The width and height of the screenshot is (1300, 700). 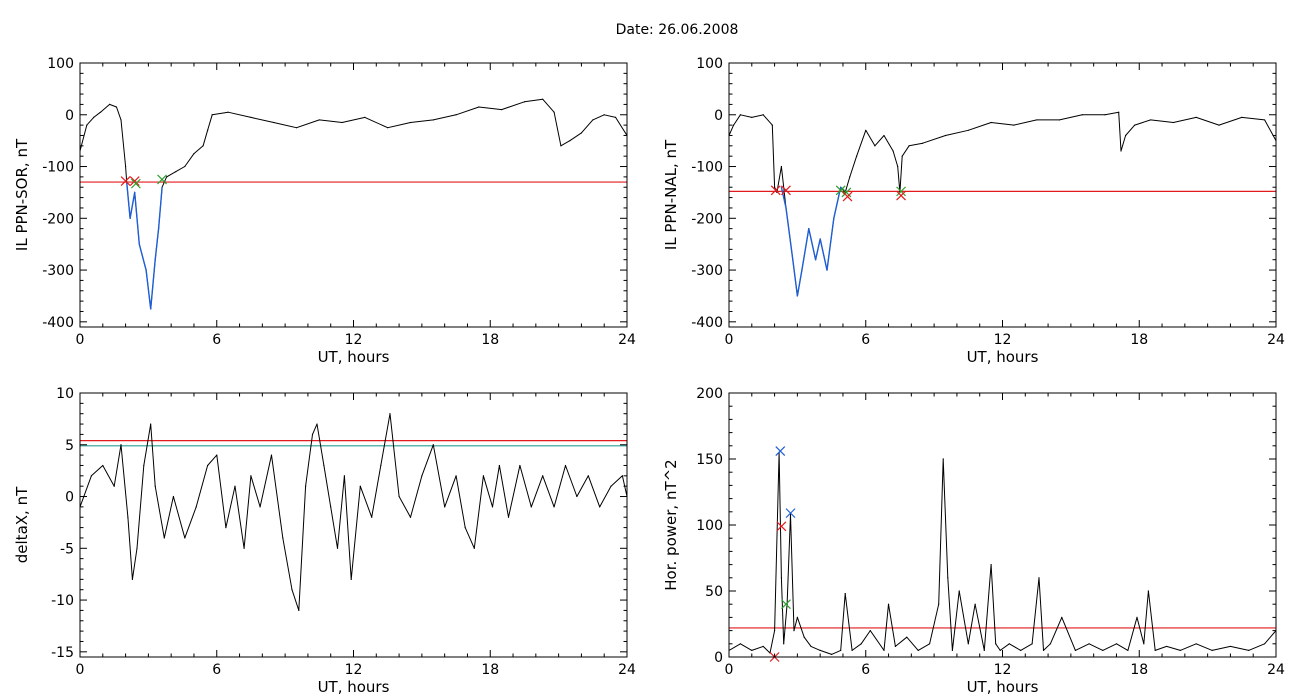 I want to click on x-tick-label-sor-6: 6, so click(x=216, y=340).